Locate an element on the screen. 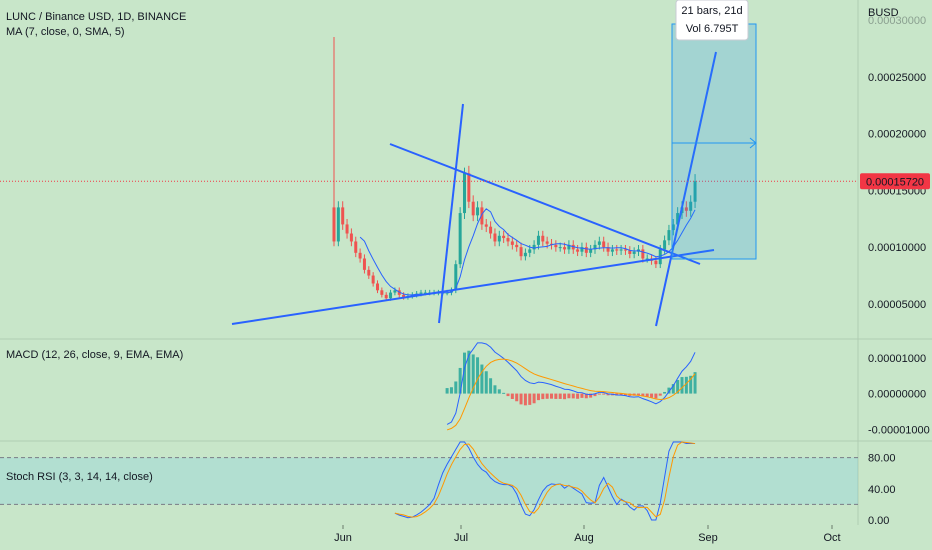  stoch-k-line is located at coordinates (545, 481).